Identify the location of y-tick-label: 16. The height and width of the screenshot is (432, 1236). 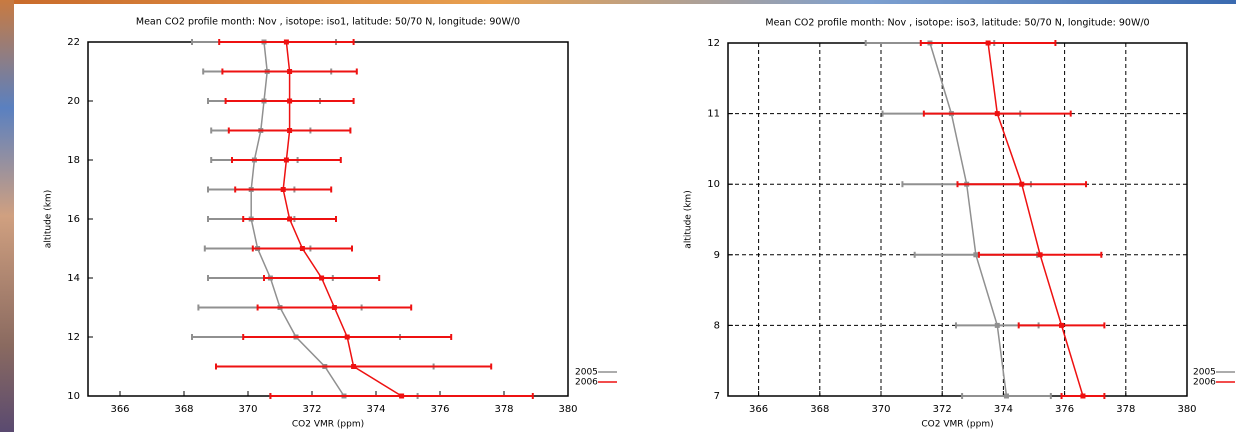
(73, 219).